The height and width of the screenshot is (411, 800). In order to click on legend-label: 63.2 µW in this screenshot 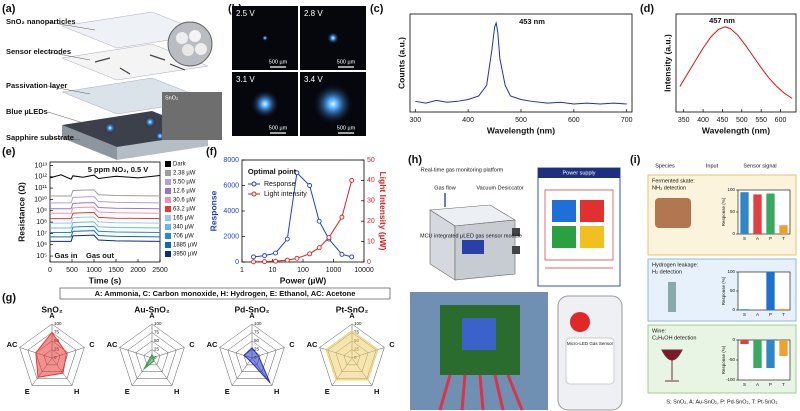, I will do `click(184, 210)`.